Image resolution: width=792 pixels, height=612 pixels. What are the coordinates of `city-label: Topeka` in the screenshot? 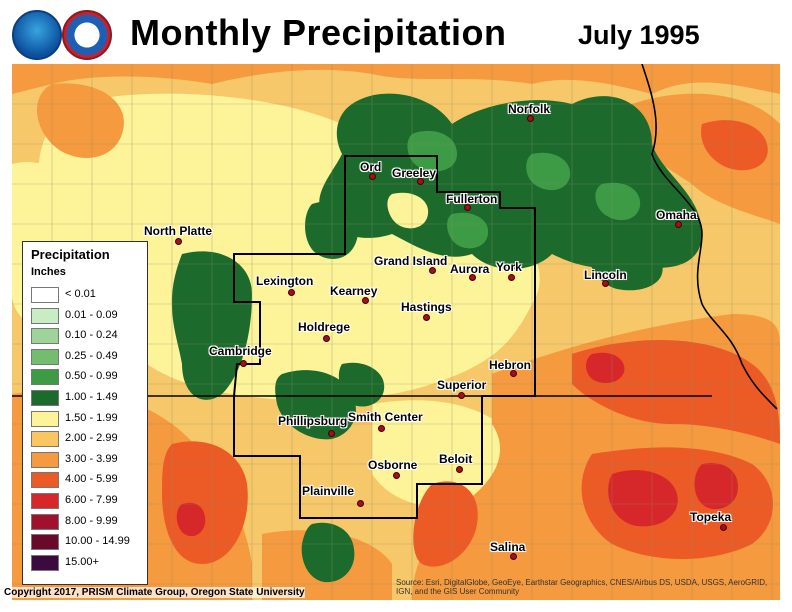 It's located at (711, 517).